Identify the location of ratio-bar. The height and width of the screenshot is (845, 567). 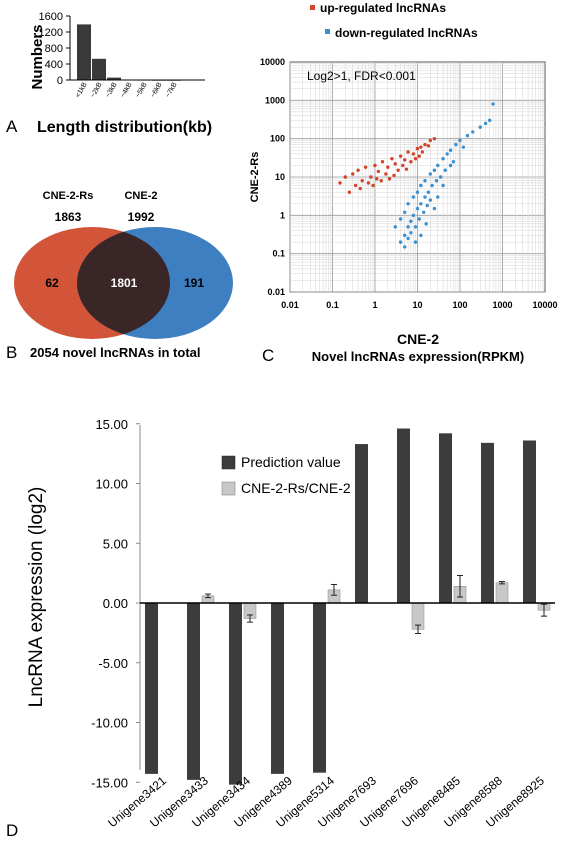
(502, 593).